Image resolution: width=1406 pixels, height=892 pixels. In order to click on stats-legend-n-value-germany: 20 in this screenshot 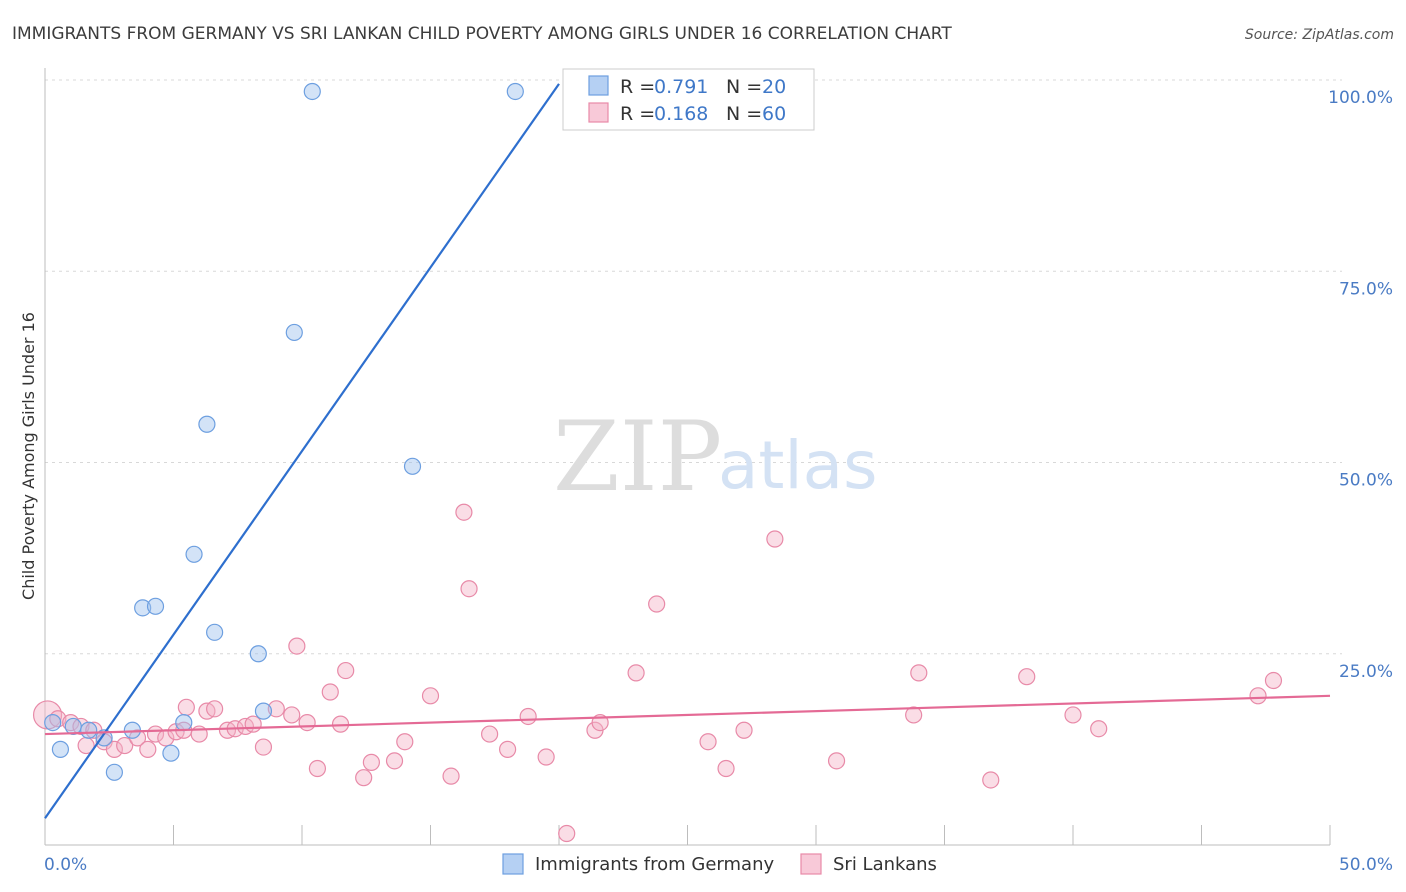, I will do `click(774, 87)`.